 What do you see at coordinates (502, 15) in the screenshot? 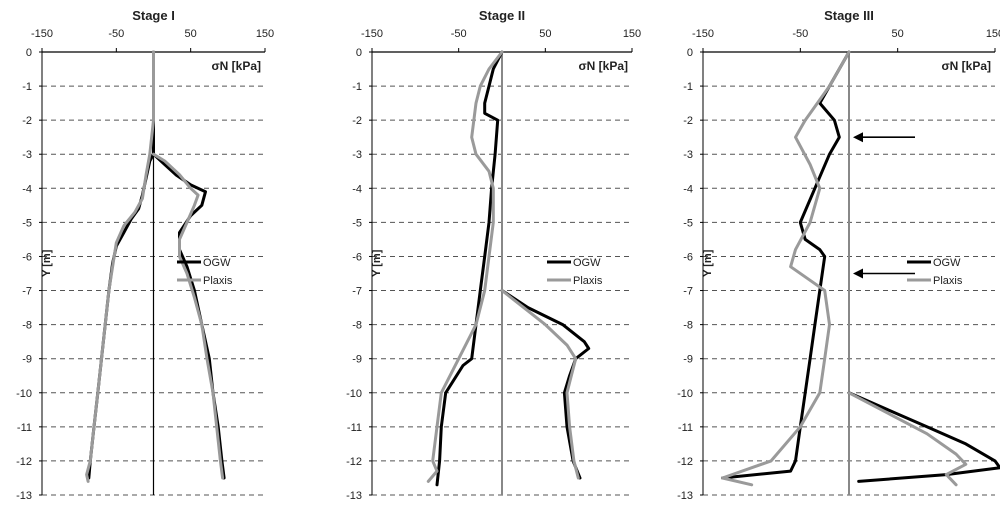
I see `chart-title: Stage II` at bounding box center [502, 15].